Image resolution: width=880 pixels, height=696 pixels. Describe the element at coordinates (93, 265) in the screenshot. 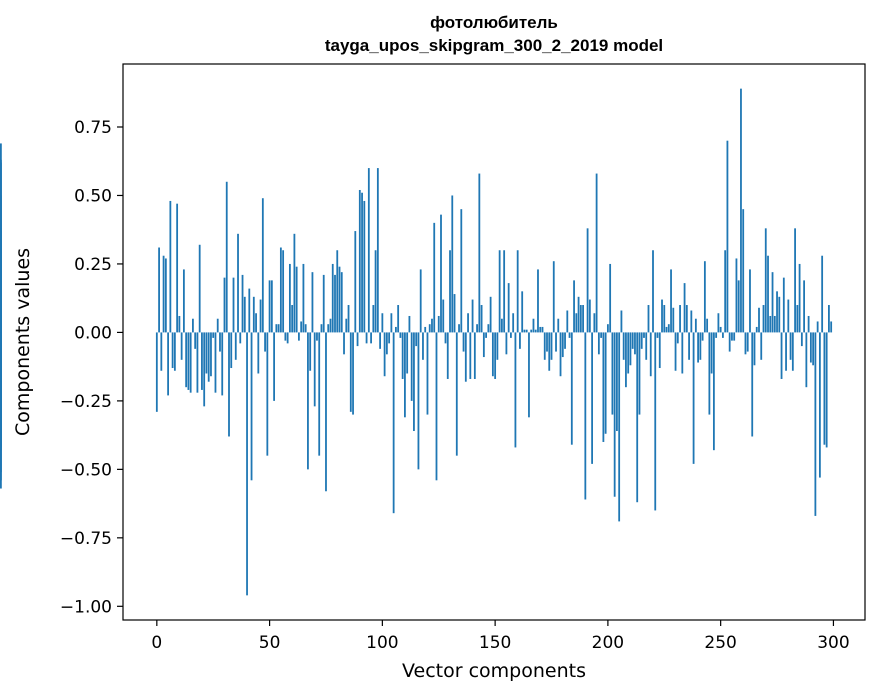

I see `y-tick-label: 0.25` at that location.